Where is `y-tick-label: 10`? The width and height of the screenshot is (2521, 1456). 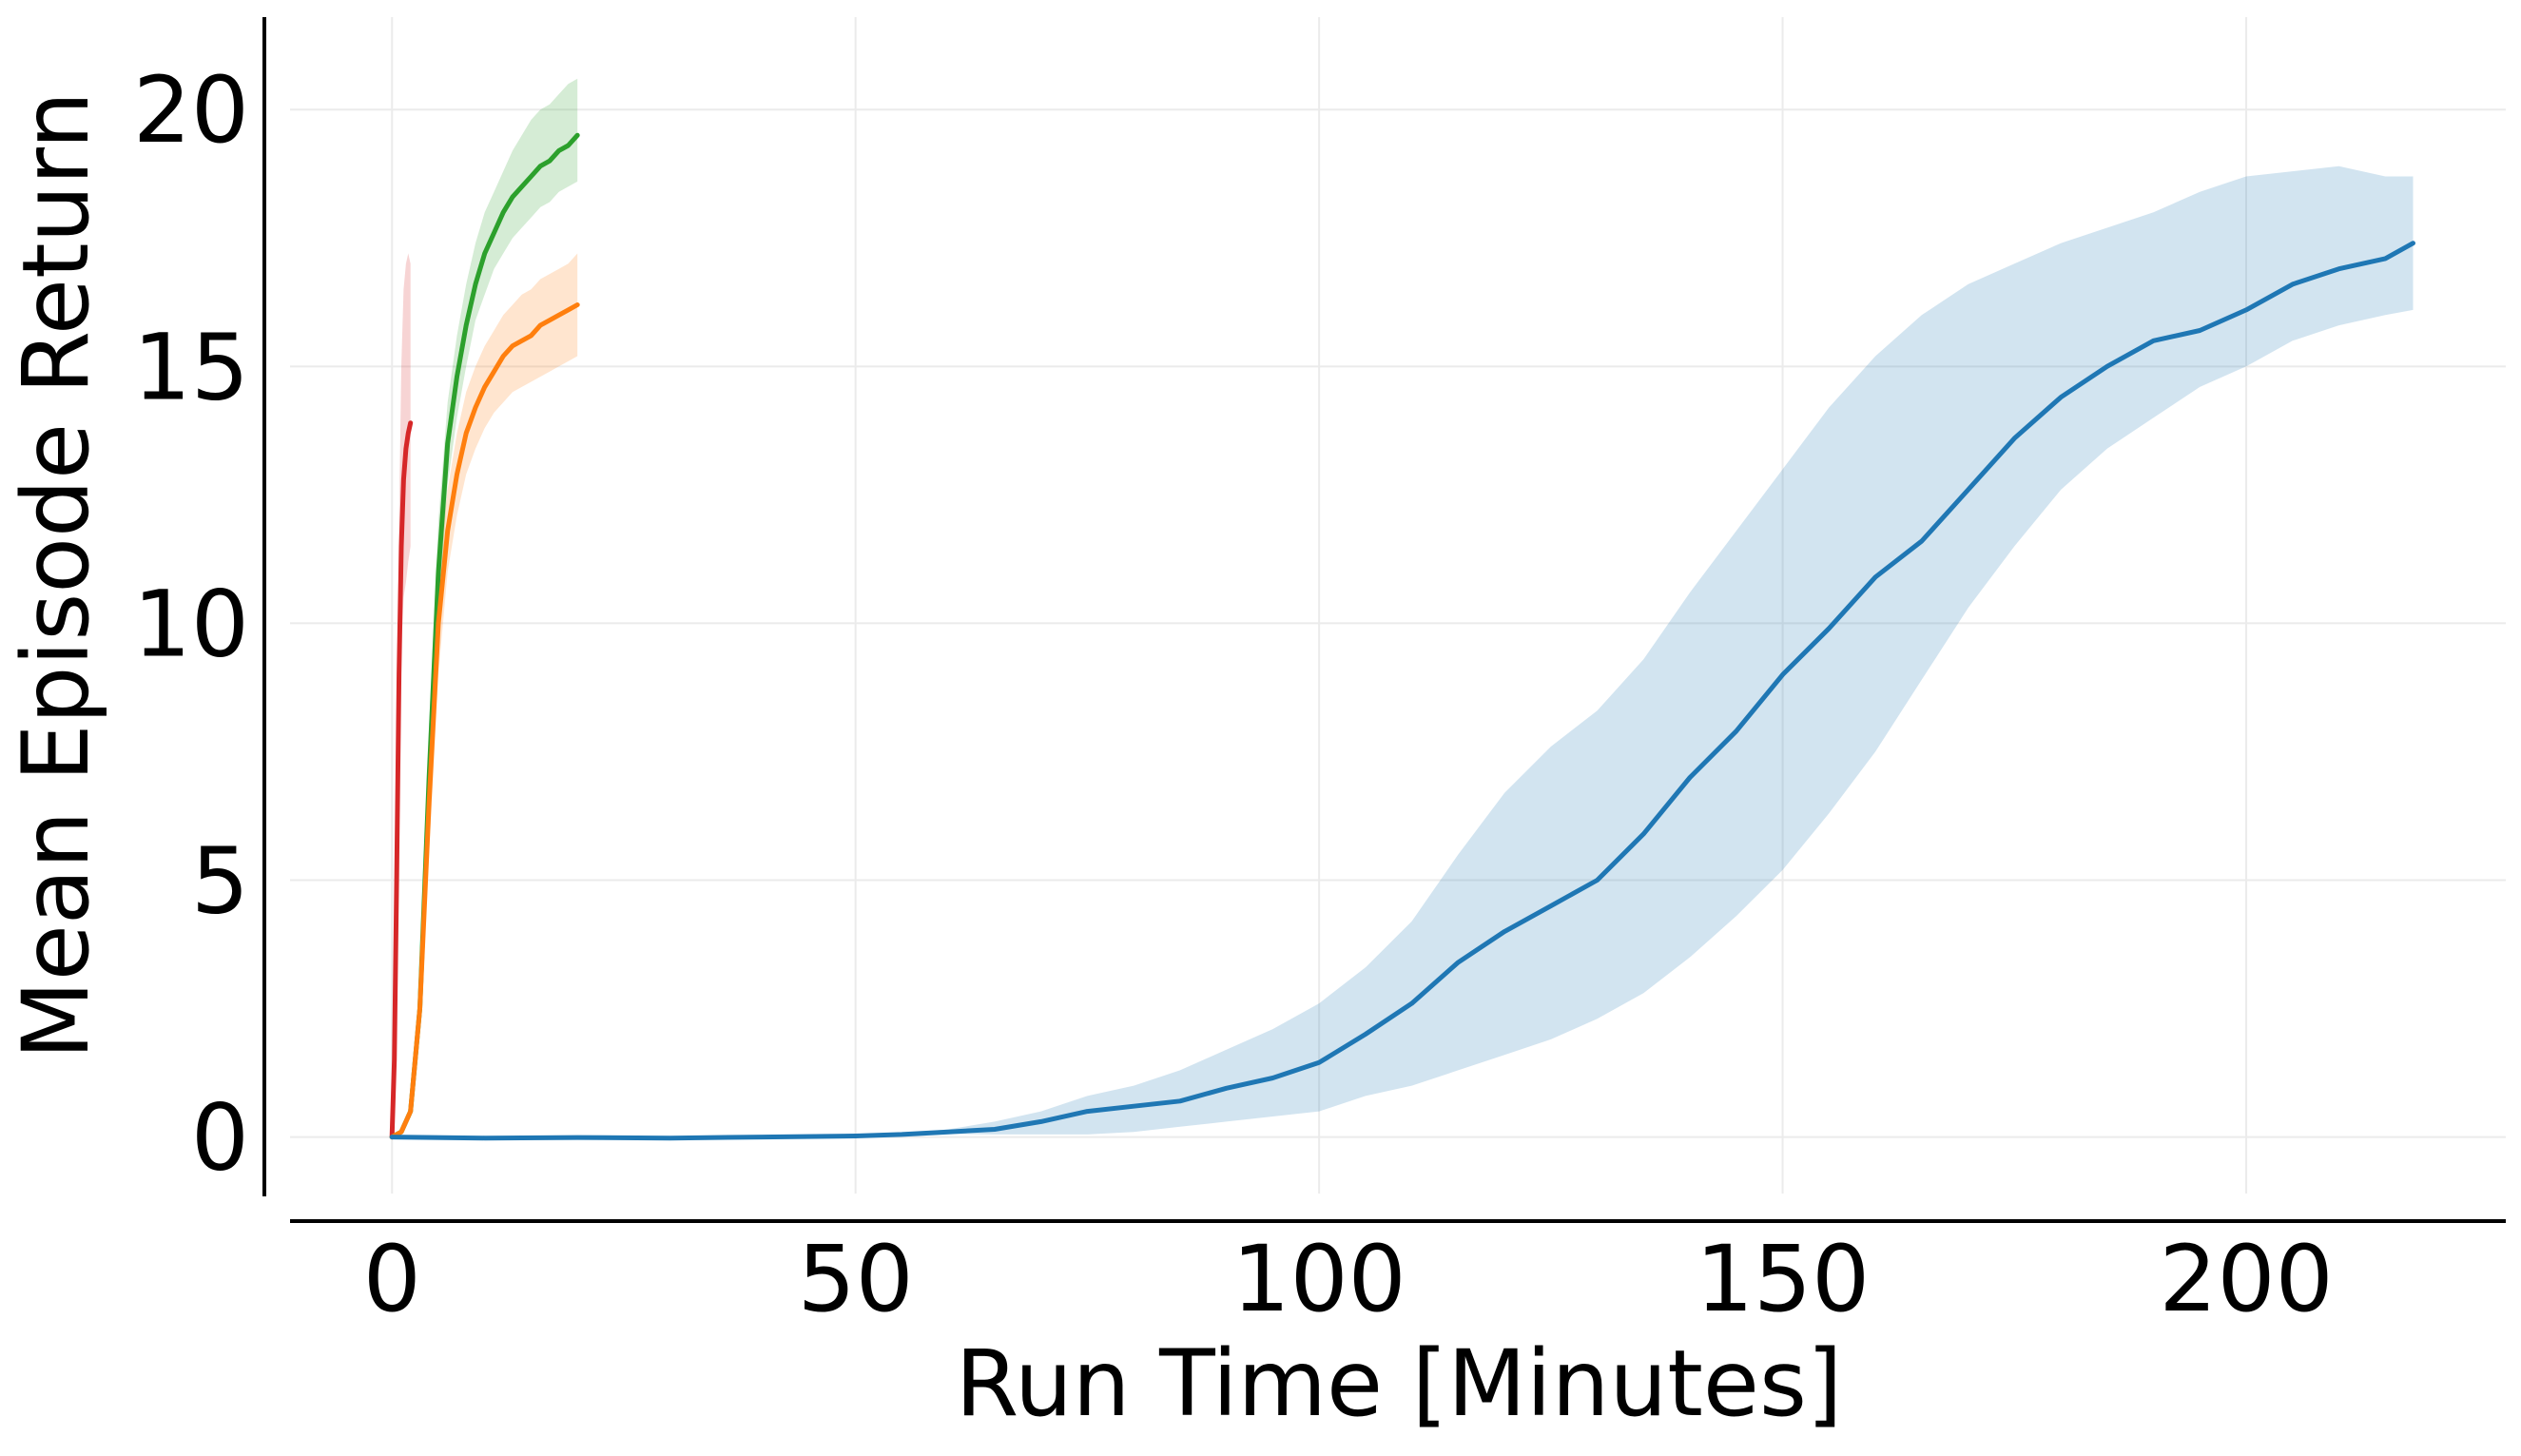
y-tick-label: 10 is located at coordinates (191, 624).